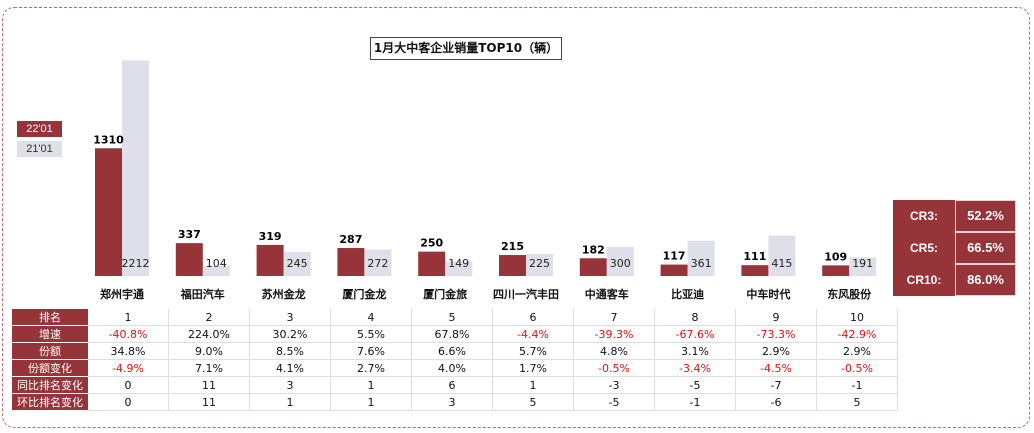 The width and height of the screenshot is (1034, 433). What do you see at coordinates (923, 216) in the screenshot?
I see `cr3-label: CR3:` at bounding box center [923, 216].